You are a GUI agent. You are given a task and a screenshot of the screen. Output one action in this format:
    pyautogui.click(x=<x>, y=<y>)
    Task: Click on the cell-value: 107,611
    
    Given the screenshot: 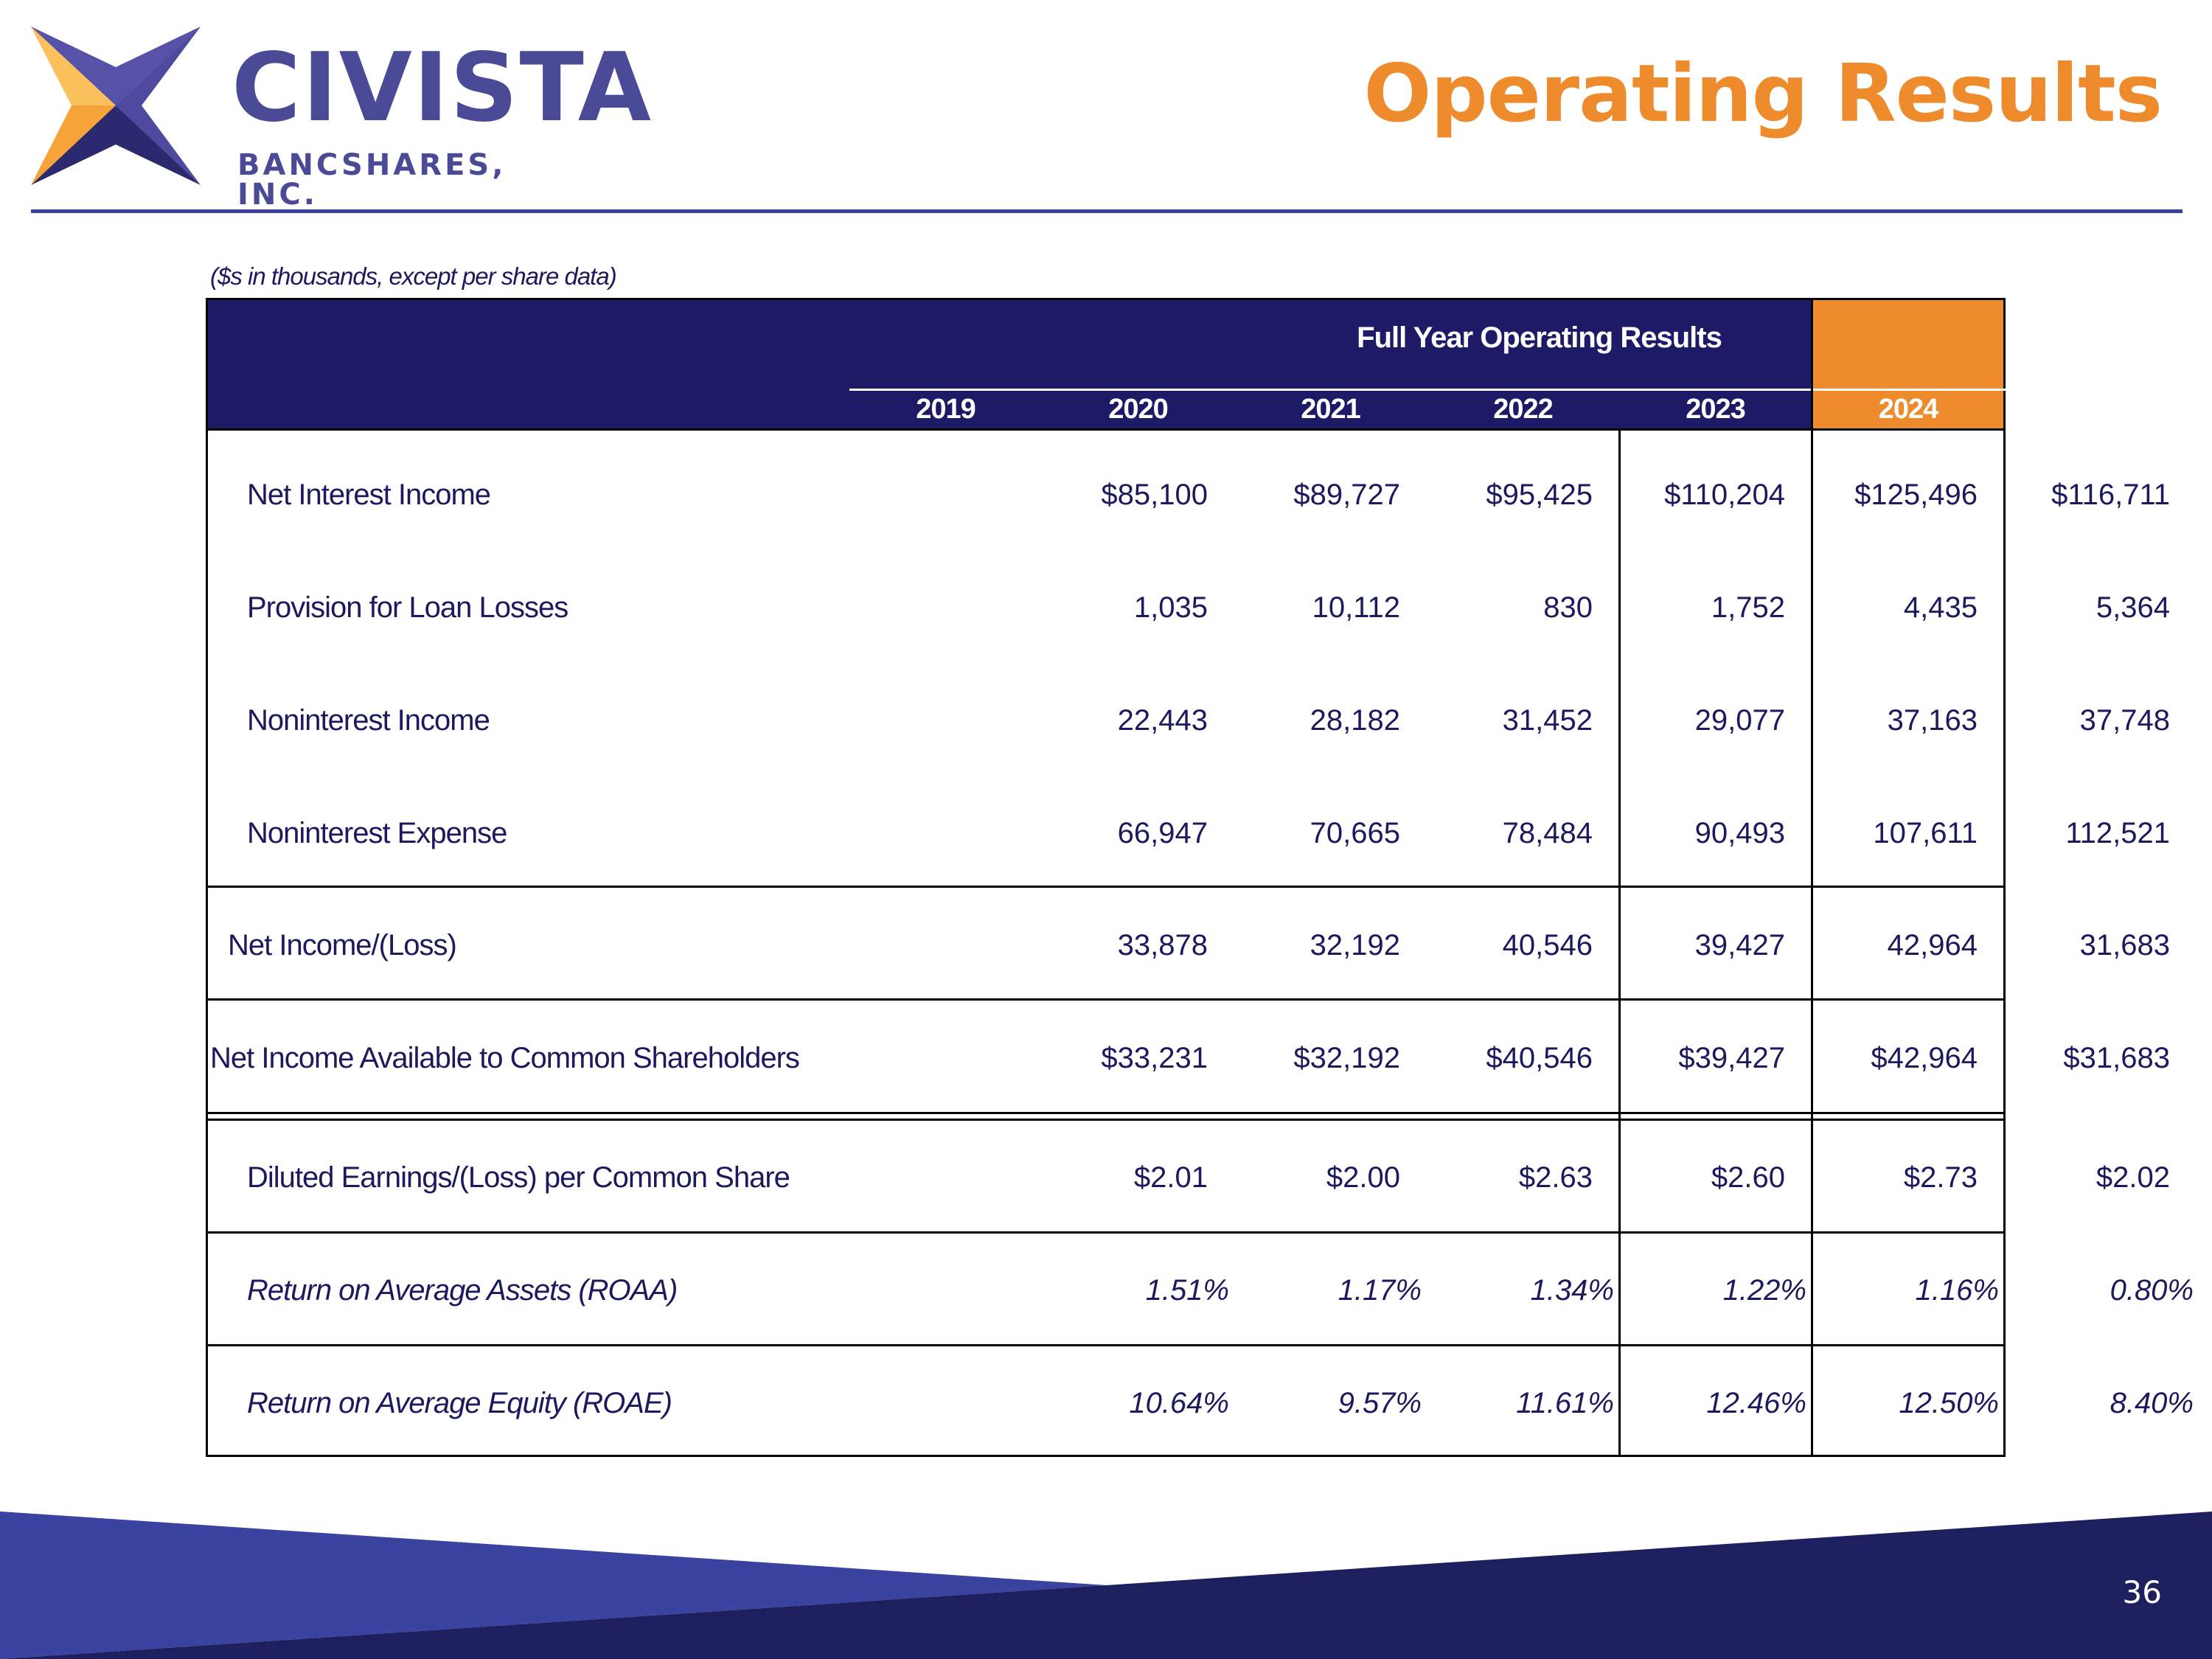 What is the action you would take?
    pyautogui.click(x=1925, y=833)
    